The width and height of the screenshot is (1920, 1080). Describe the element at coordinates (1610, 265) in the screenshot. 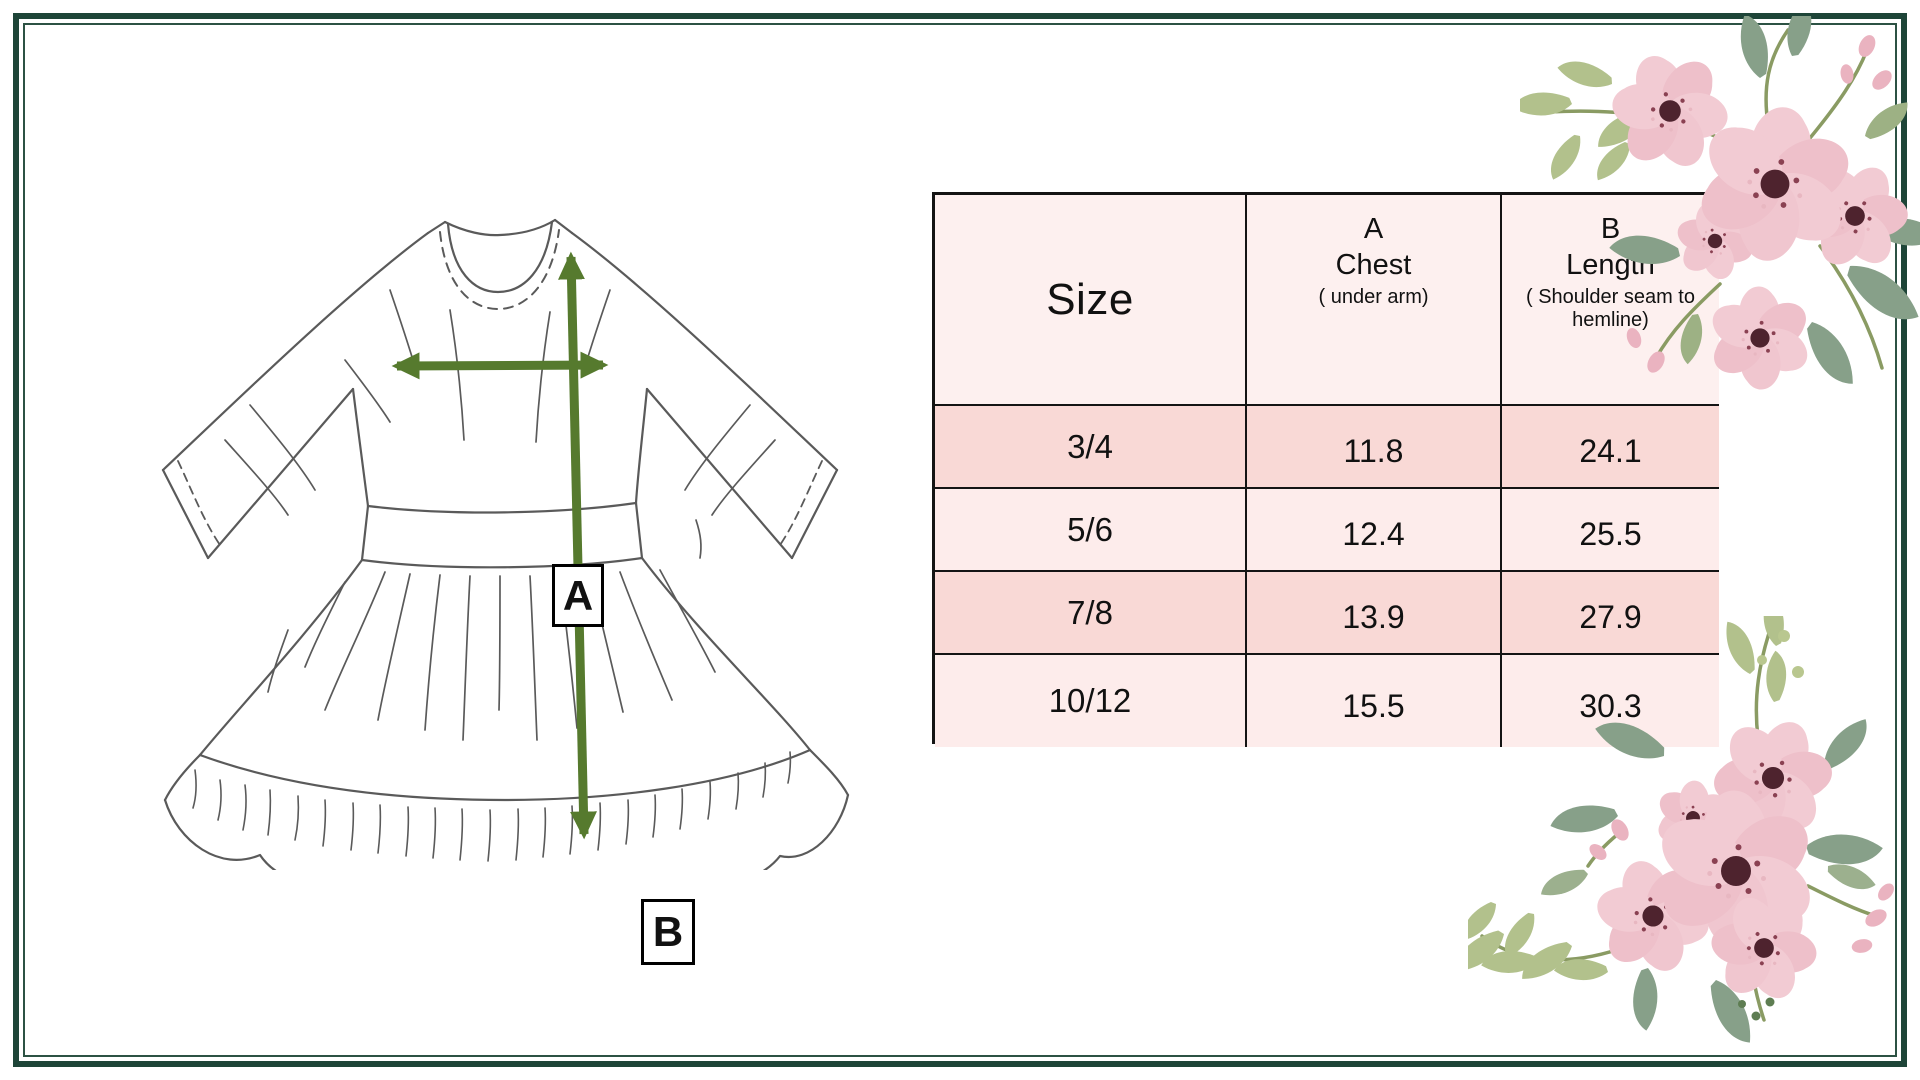

I see `header-length-label: Length` at that location.